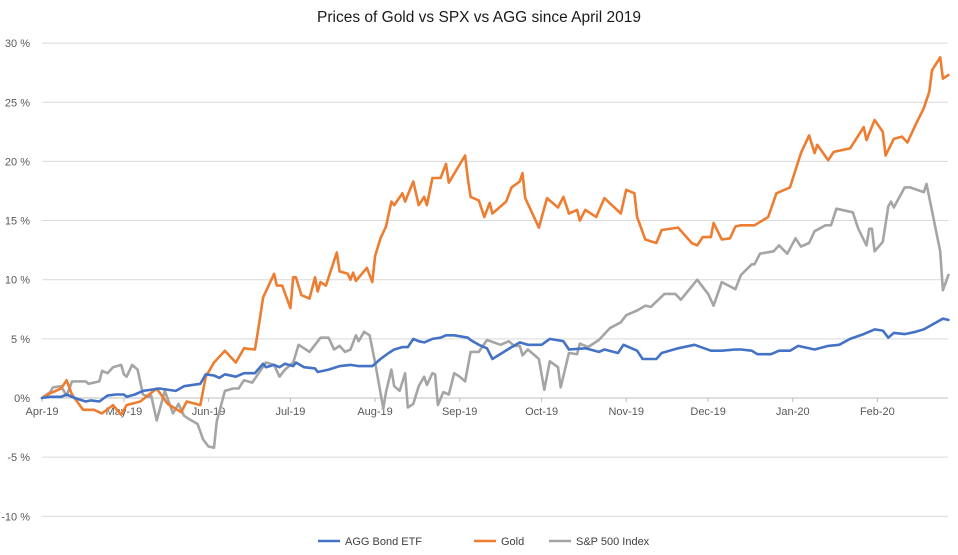 The height and width of the screenshot is (555, 958). Describe the element at coordinates (374, 412) in the screenshot. I see `x-tick-label: Aug-19` at that location.